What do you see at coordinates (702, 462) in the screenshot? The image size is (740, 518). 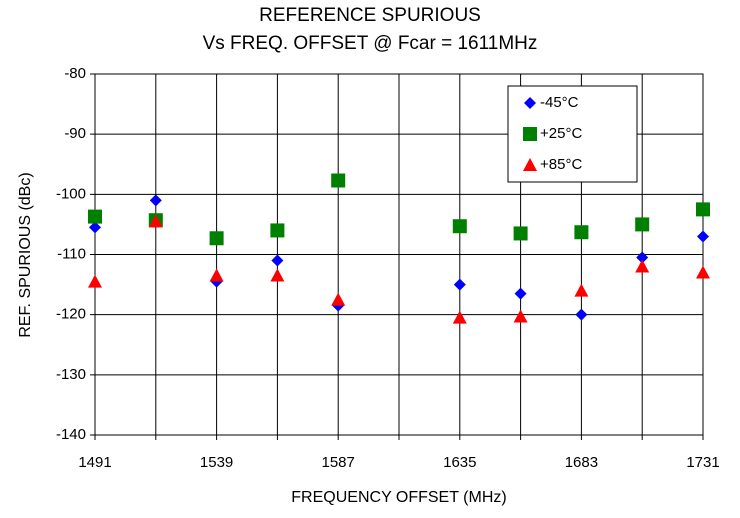 I see `x-tick-label: 1731` at bounding box center [702, 462].